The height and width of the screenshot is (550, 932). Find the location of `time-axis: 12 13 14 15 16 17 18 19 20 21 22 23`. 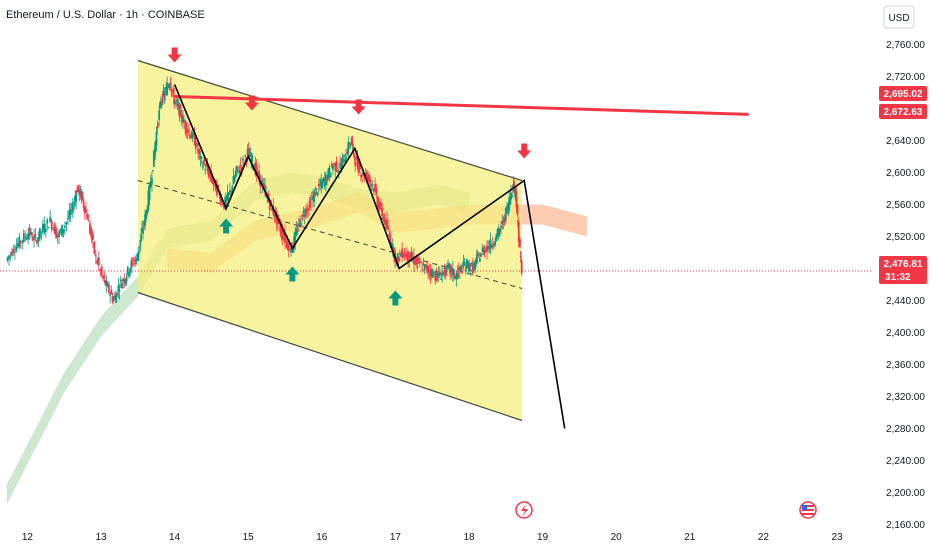

time-axis: 12 13 14 15 16 17 18 19 20 21 22 23 is located at coordinates (432, 537).